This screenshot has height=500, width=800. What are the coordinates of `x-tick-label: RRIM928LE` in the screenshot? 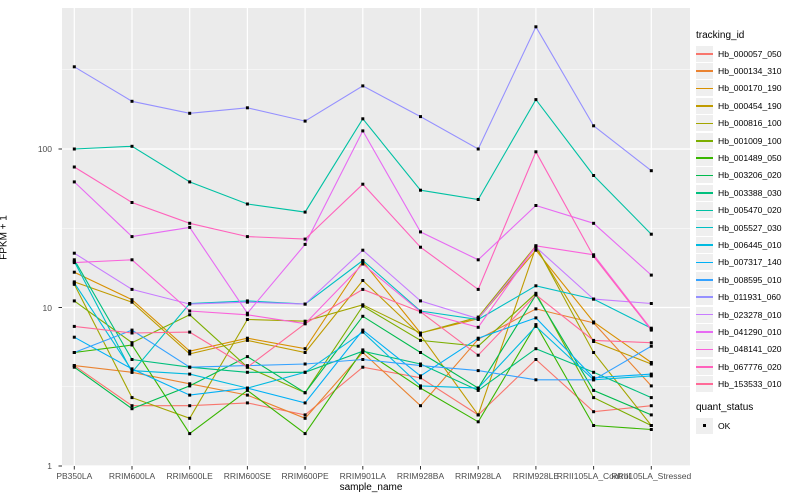 It's located at (536, 476).